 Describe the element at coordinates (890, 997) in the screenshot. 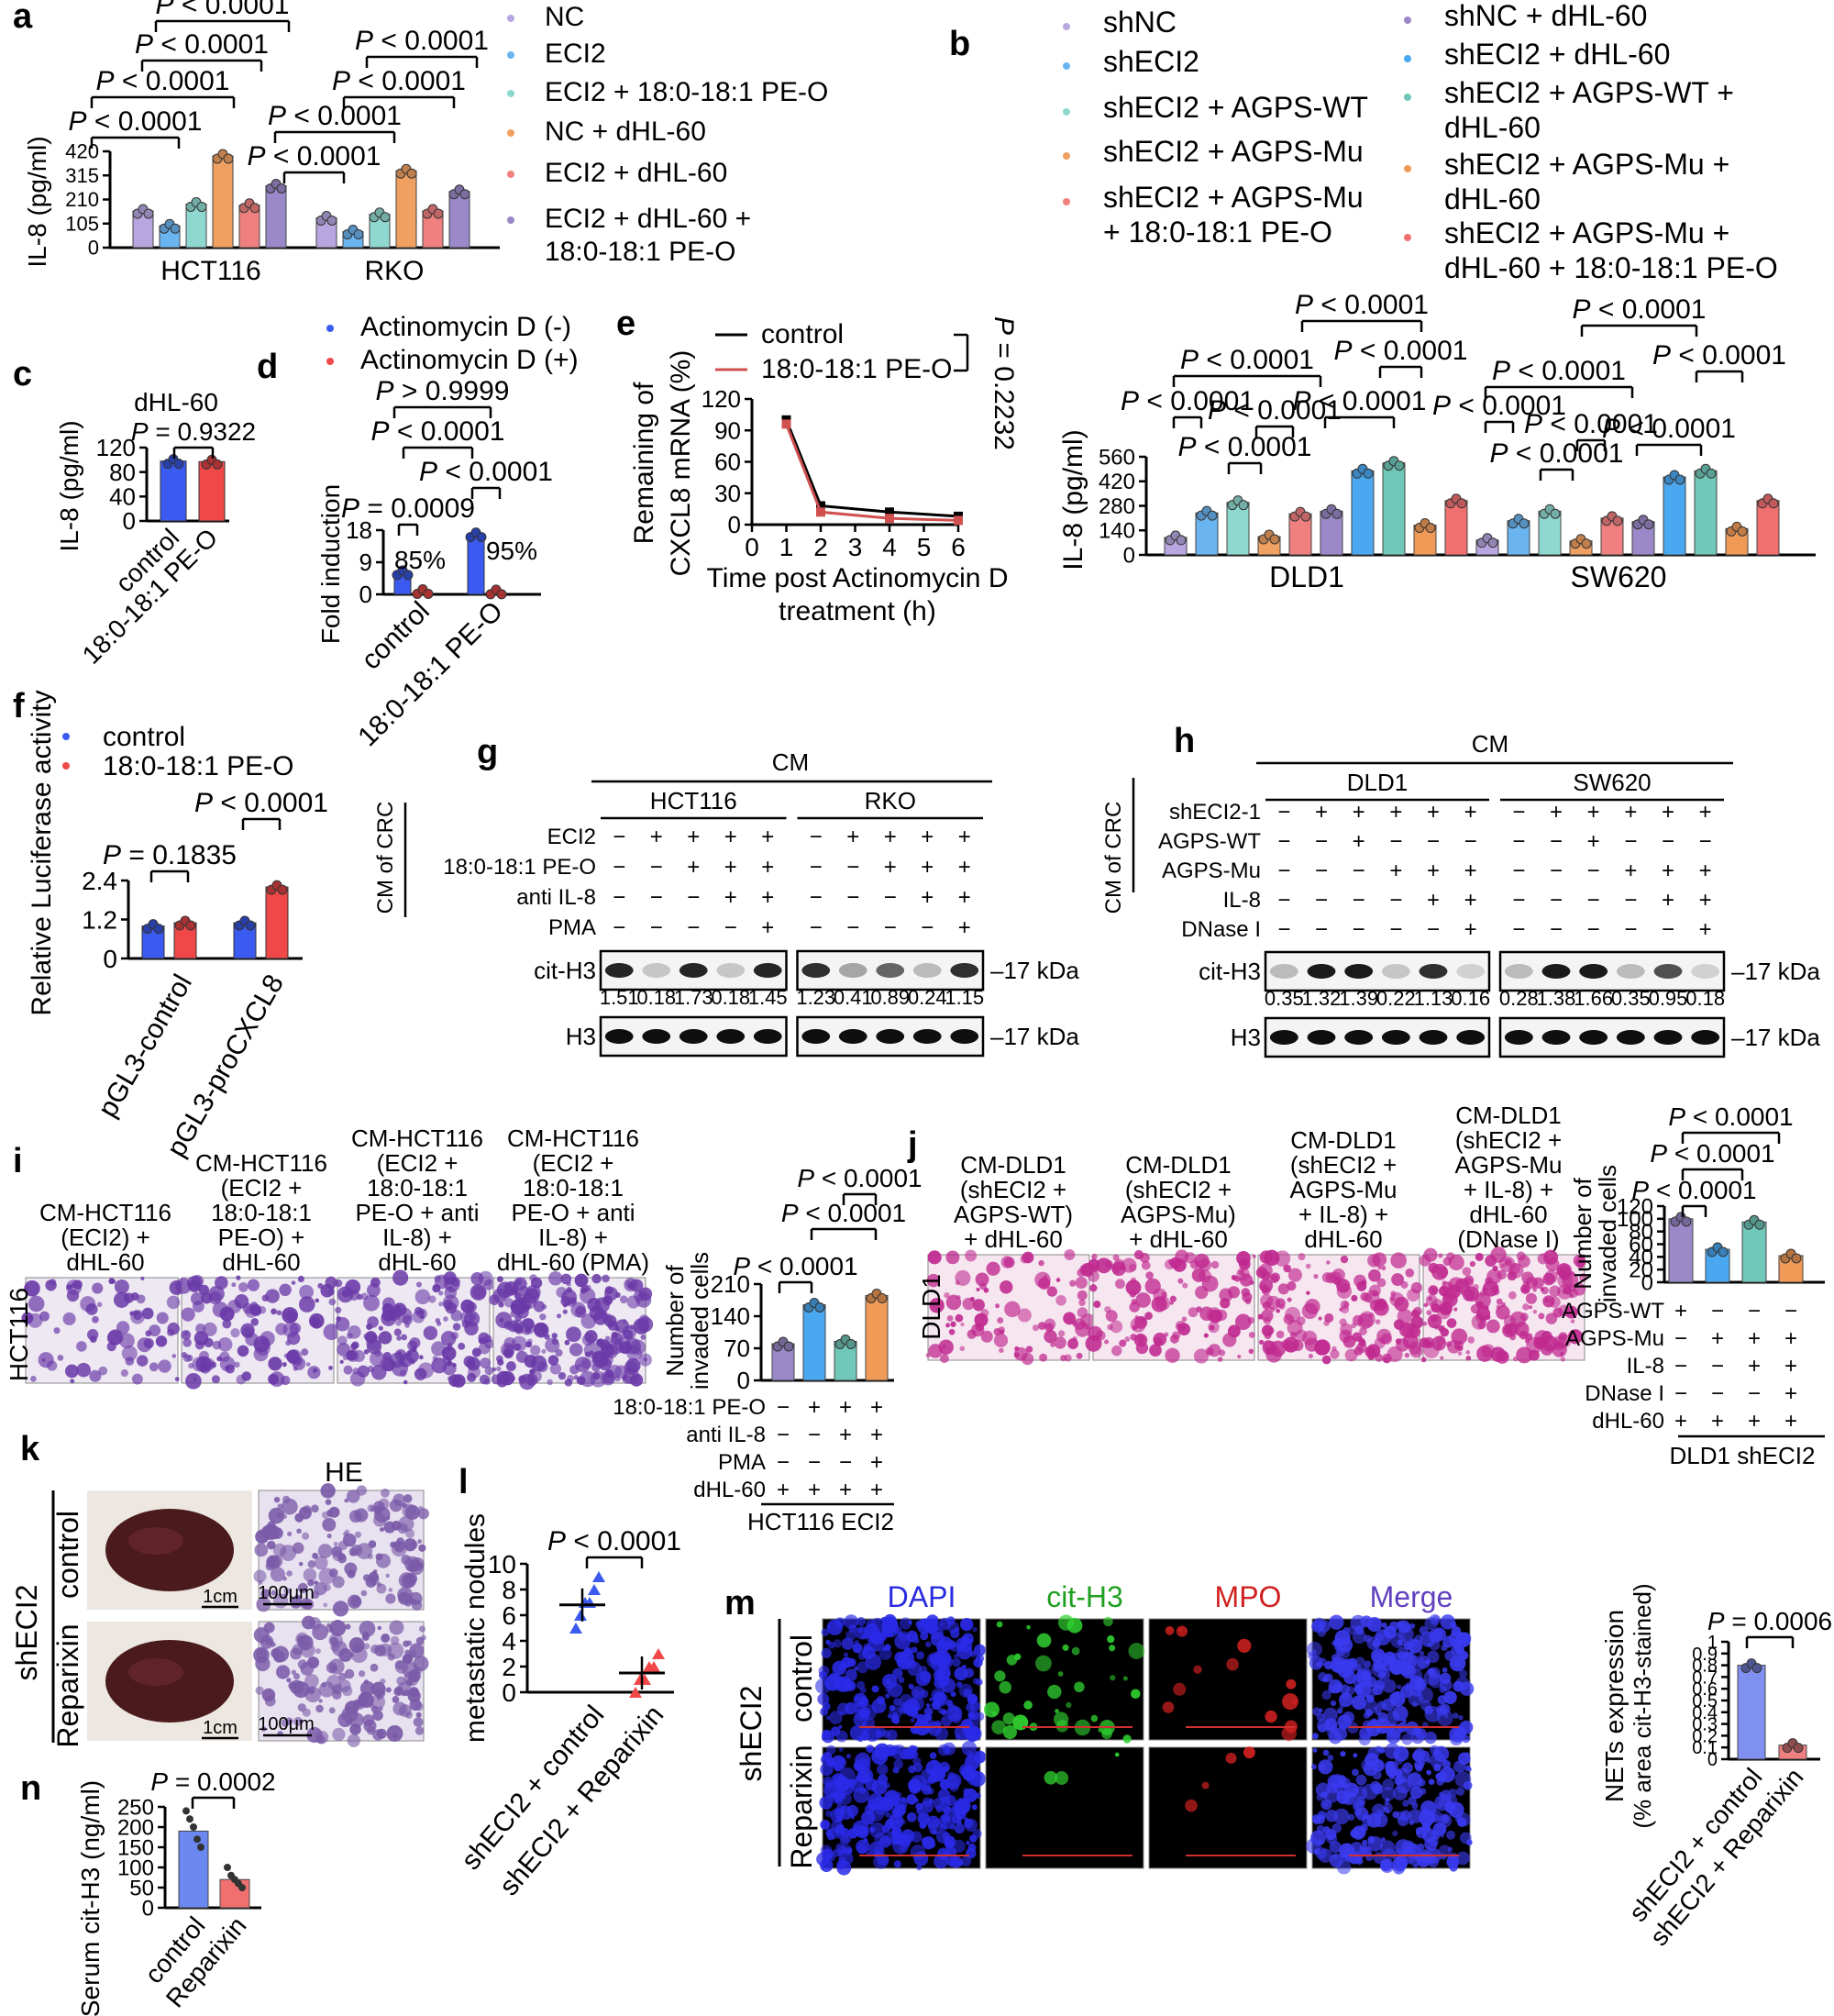

I see `panel-g-quant-value: 0.89` at that location.